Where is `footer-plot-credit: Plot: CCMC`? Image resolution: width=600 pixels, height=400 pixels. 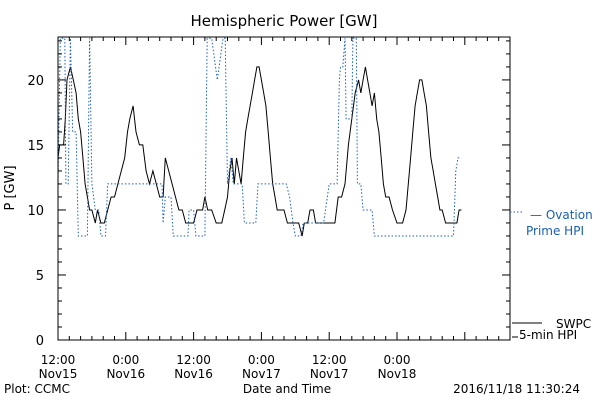
footer-plot-credit: Plot: CCMC is located at coordinates (37, 389).